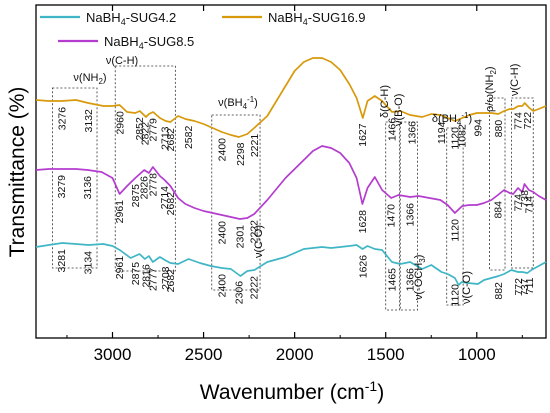  Describe the element at coordinates (295, 354) in the screenshot. I see `x-tick-label: 2000` at that location.